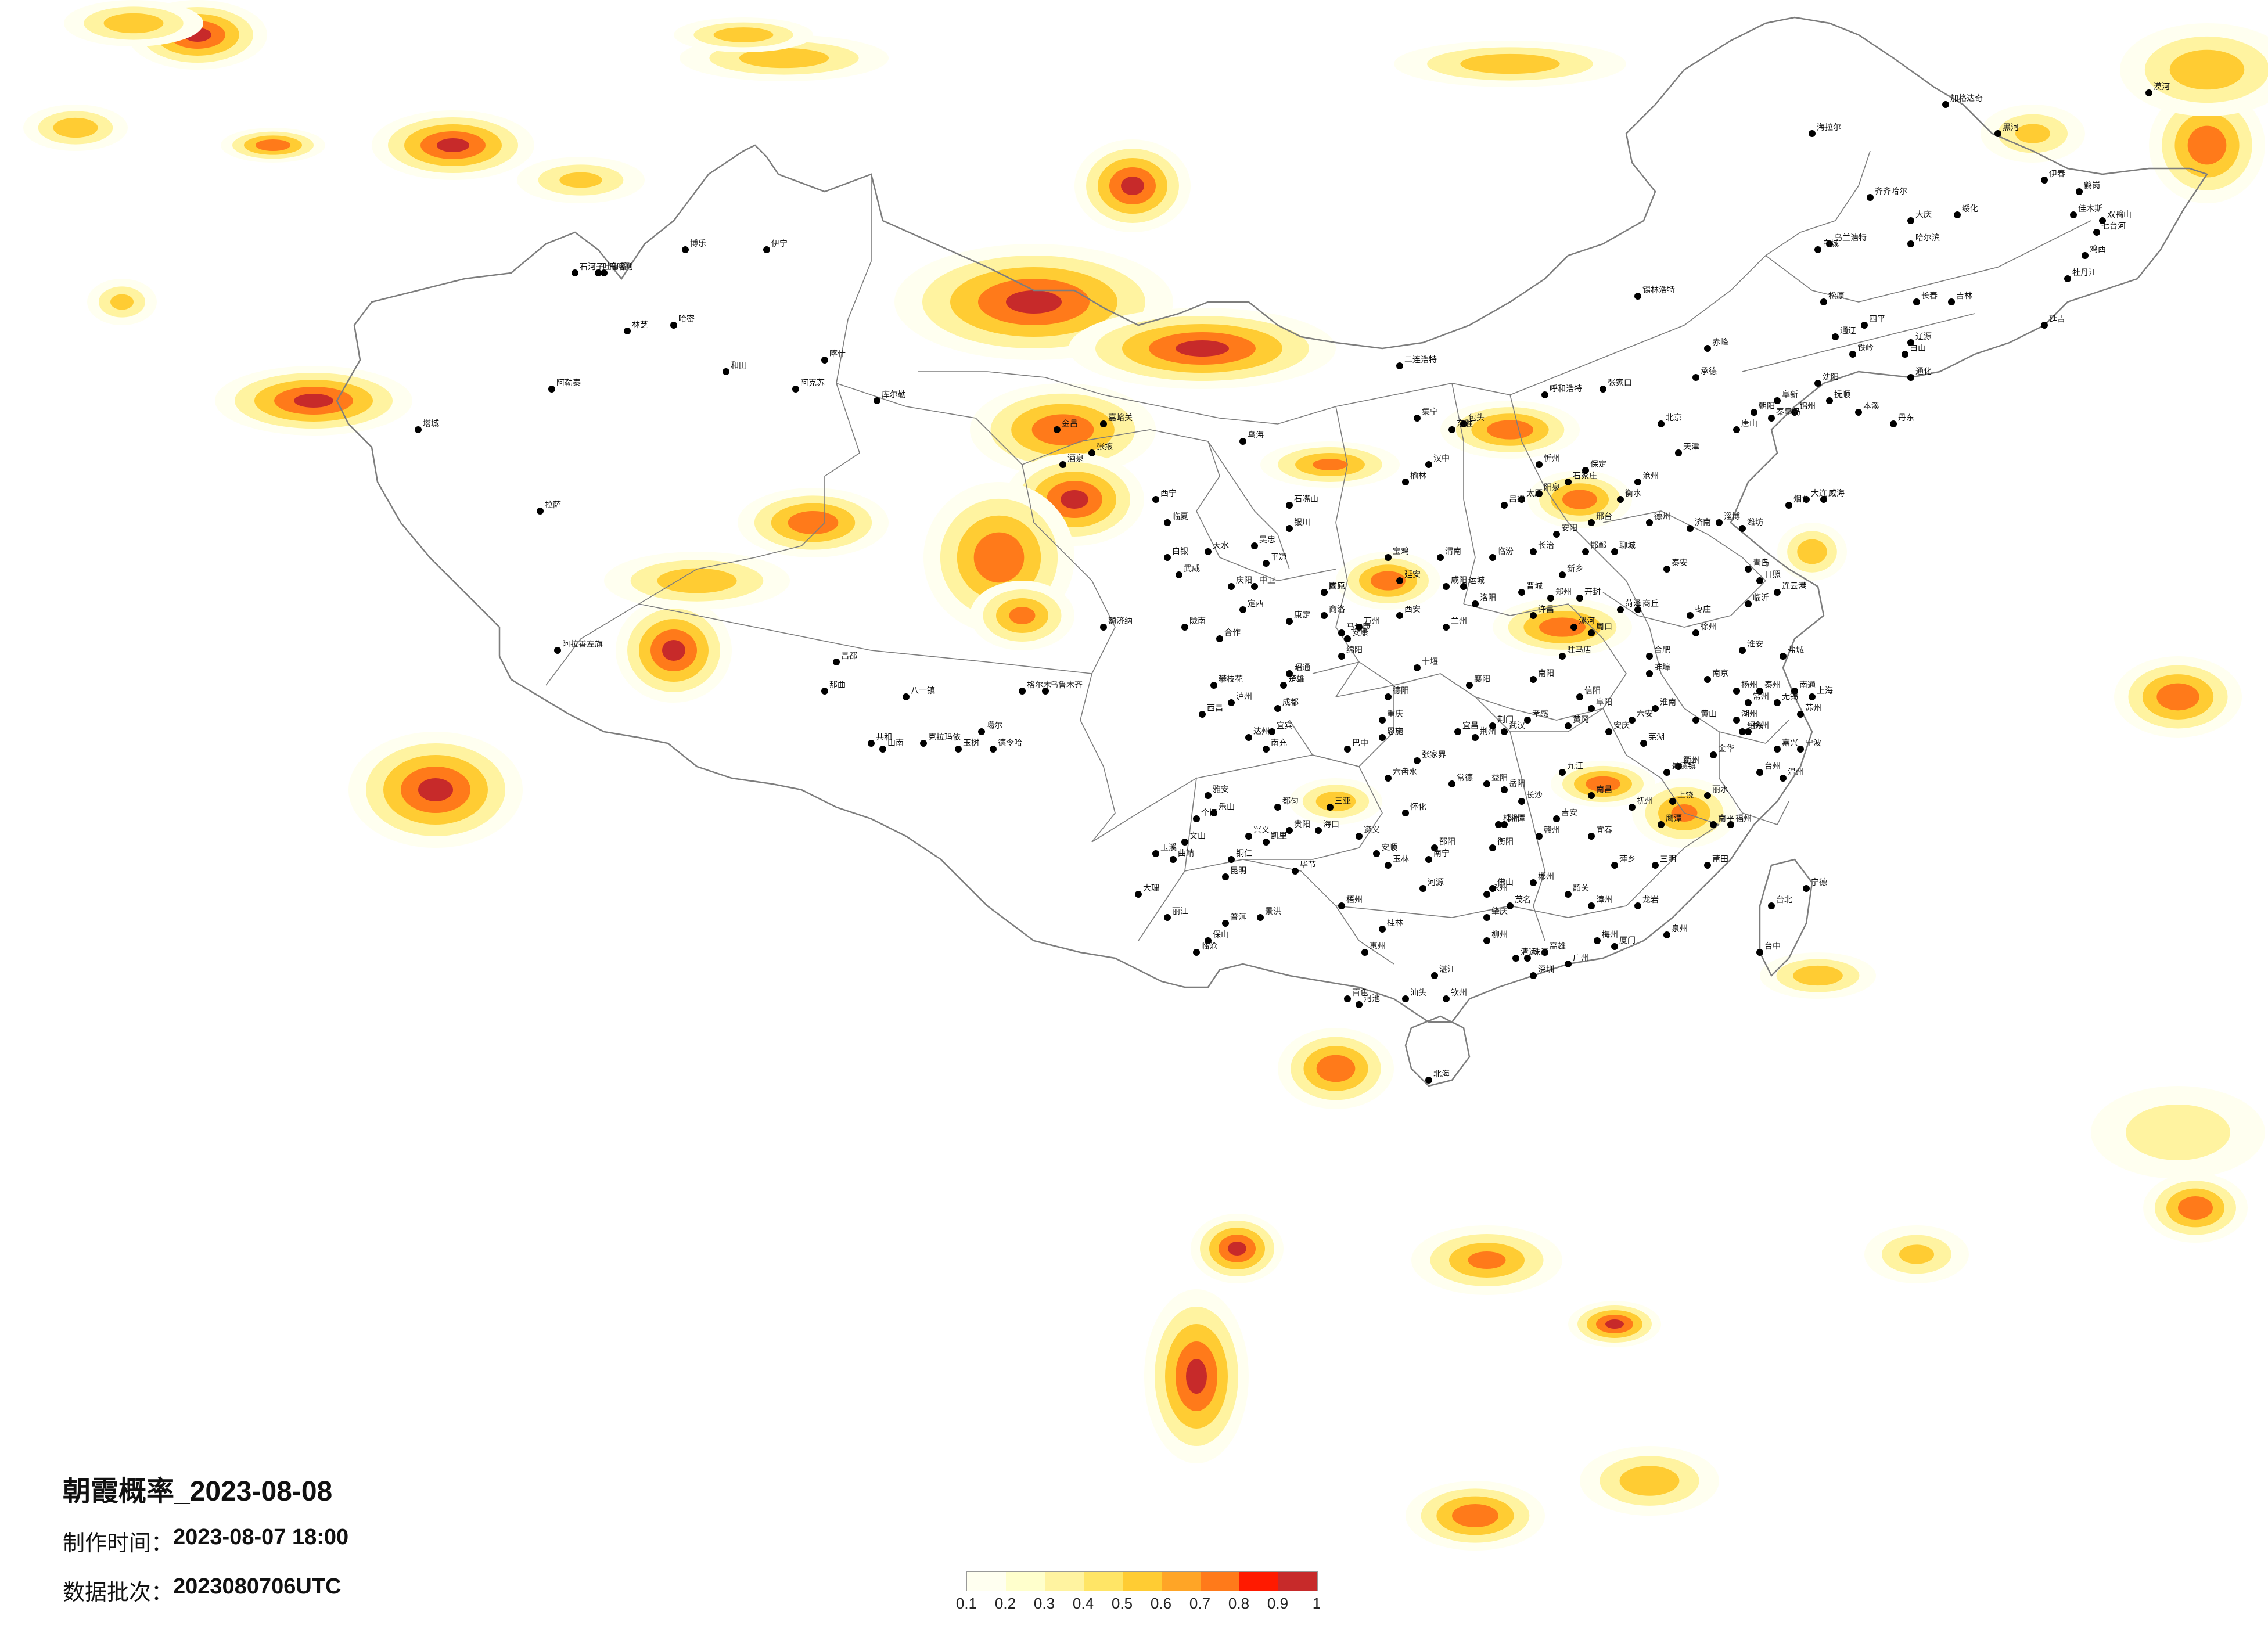  What do you see at coordinates (1181, 1581) in the screenshot?
I see `legend-swatch` at bounding box center [1181, 1581].